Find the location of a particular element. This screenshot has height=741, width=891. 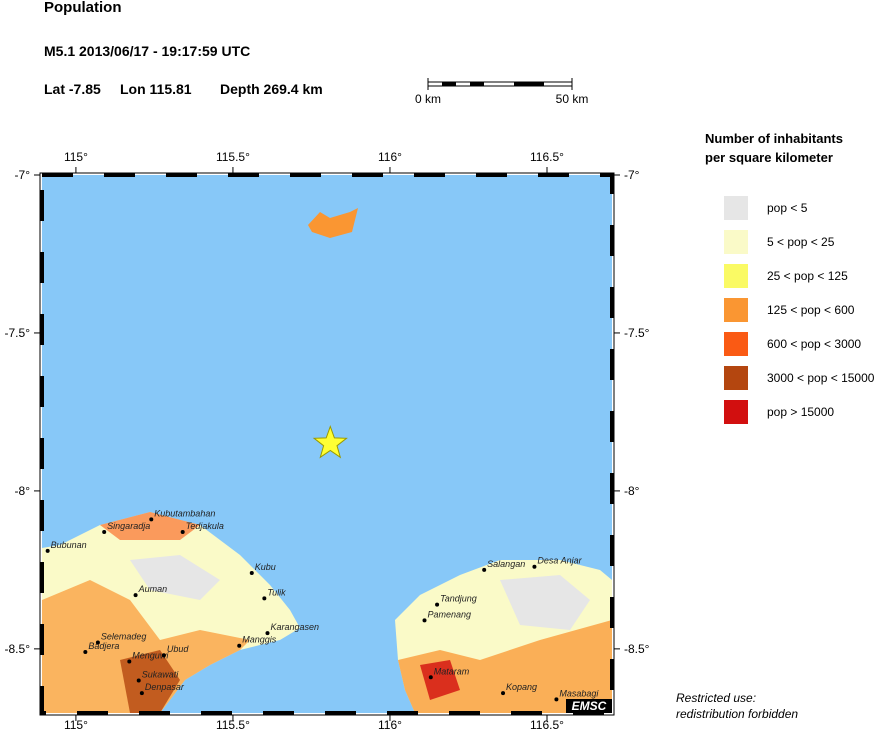

place-label: Mataram is located at coordinates (452, 671).